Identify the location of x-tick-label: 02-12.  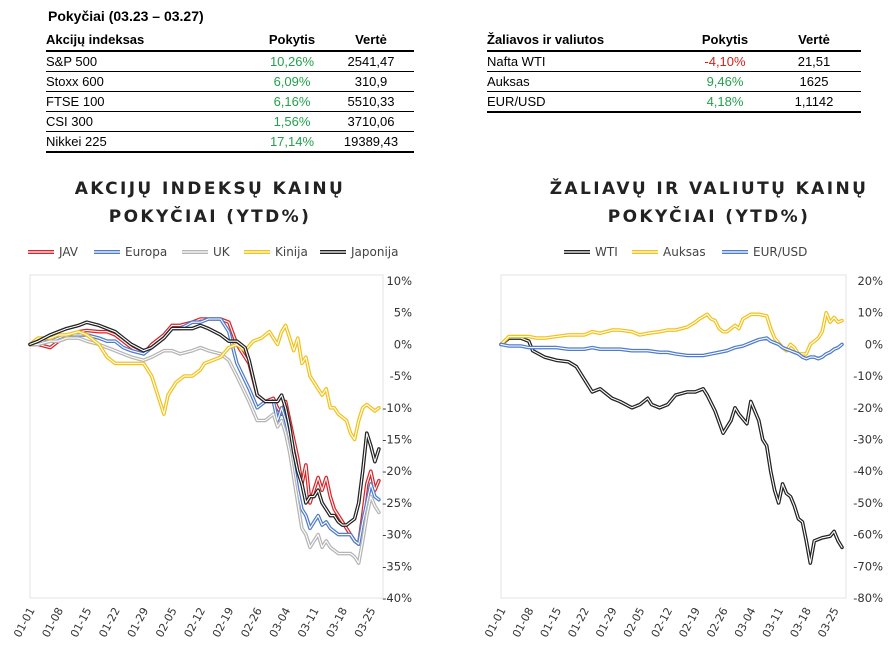
(662, 622).